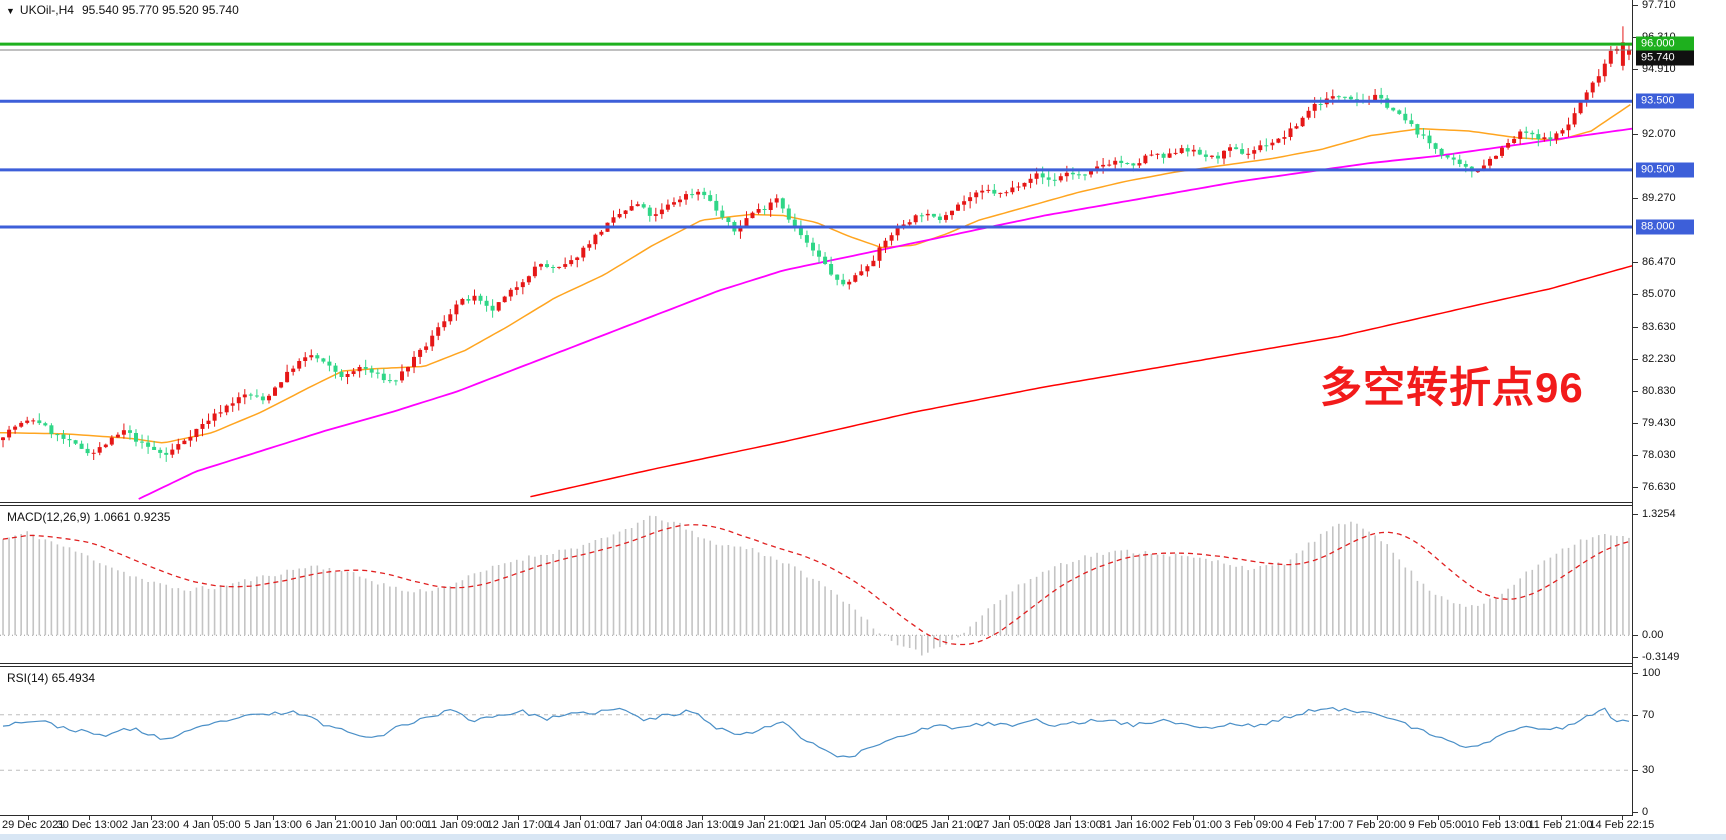  What do you see at coordinates (1070, 825) in the screenshot?
I see `time-axis-label: 28 Jan 13:00` at bounding box center [1070, 825].